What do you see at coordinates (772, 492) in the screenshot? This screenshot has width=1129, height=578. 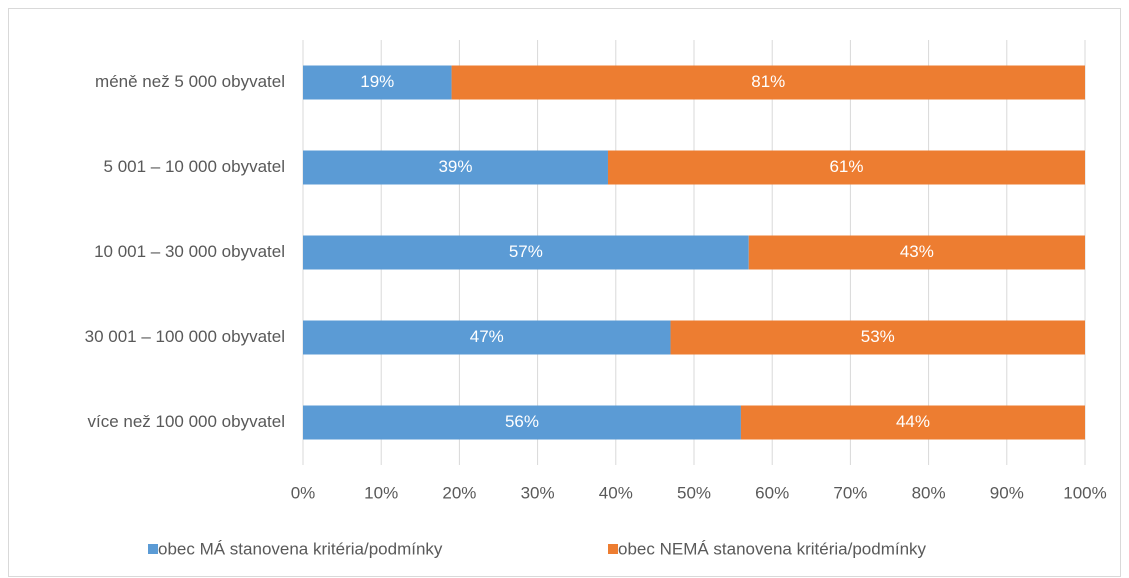 I see `x-tick-label: 60%` at bounding box center [772, 492].